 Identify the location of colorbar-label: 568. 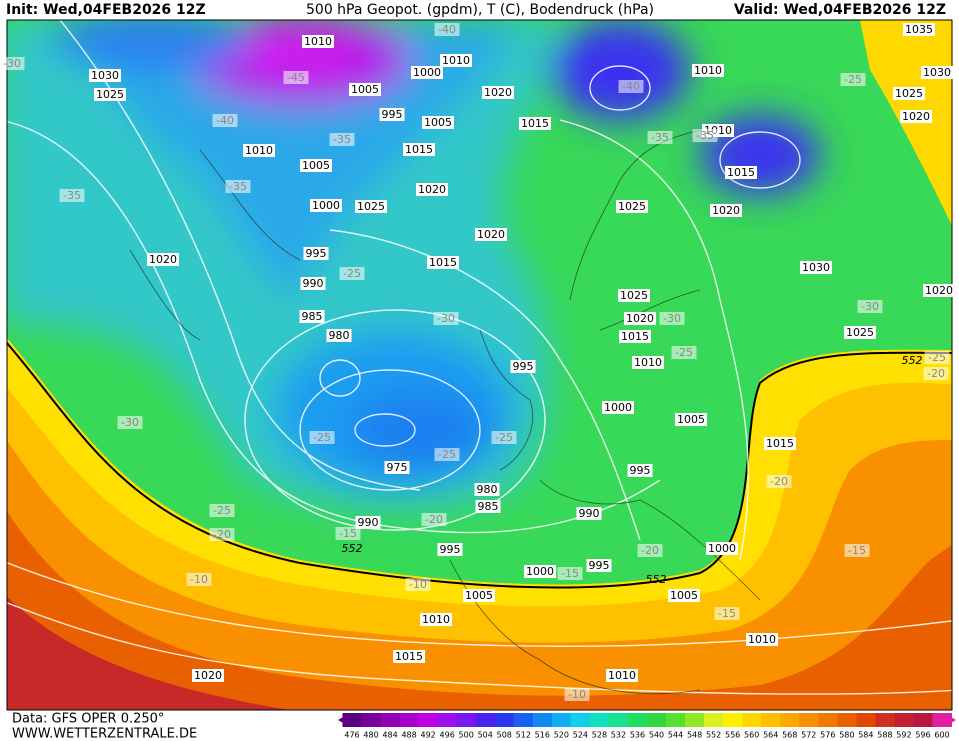
(789, 735).